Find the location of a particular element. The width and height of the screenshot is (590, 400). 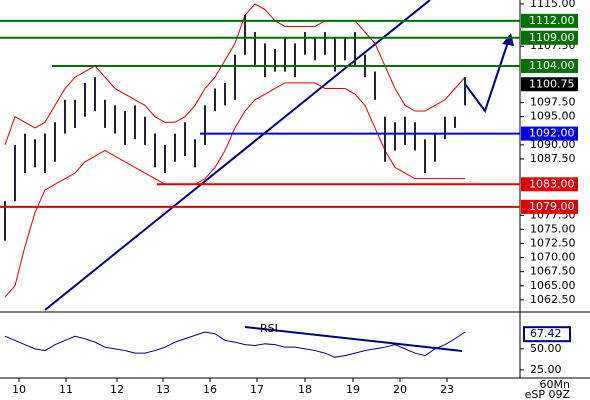

footer-label: eSP 09Z is located at coordinates (548, 394).